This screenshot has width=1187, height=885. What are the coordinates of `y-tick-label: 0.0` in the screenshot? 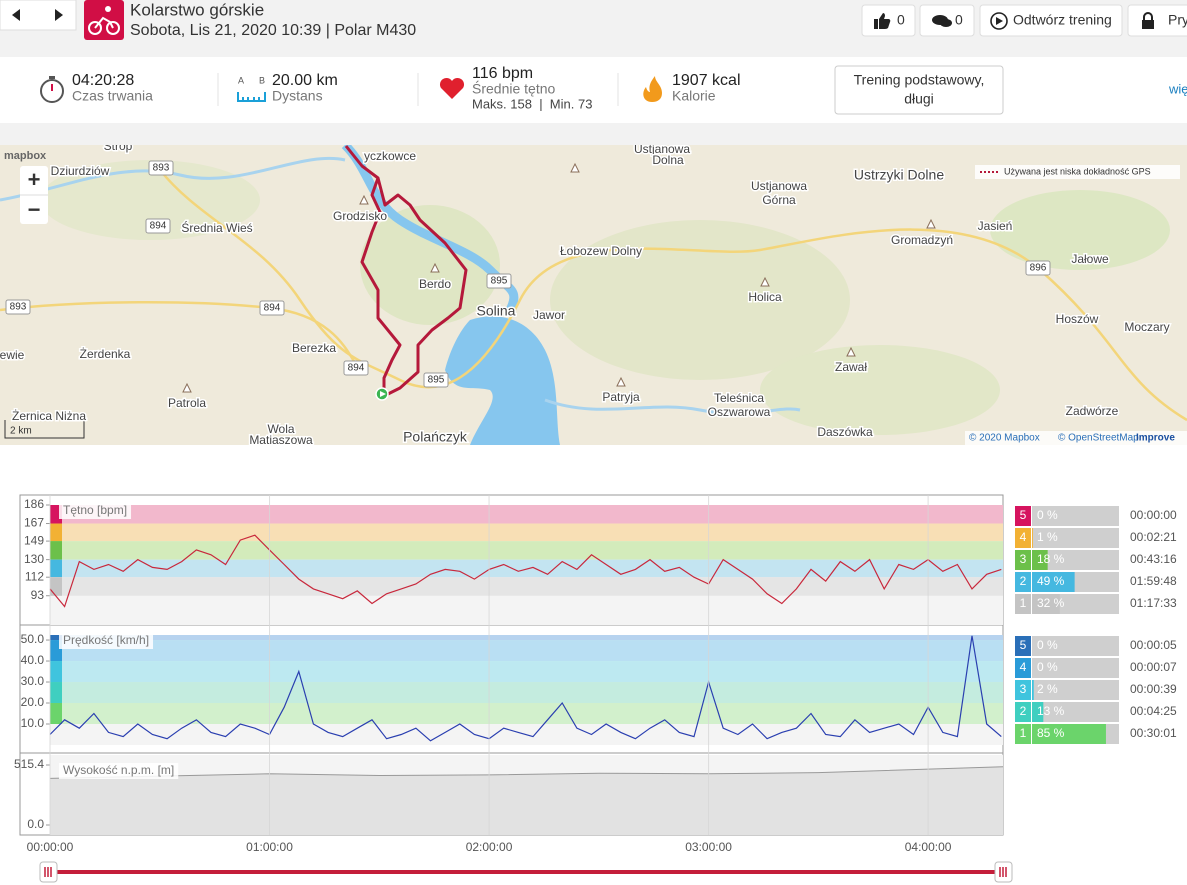 It's located at (35, 824).